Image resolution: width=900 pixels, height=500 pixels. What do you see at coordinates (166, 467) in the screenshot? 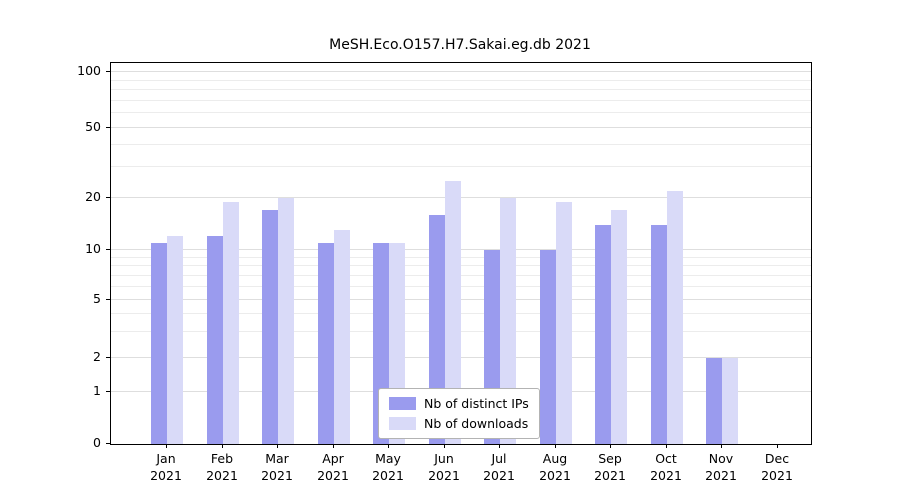
I see `x-tick-label: Jan 2021` at bounding box center [166, 467].